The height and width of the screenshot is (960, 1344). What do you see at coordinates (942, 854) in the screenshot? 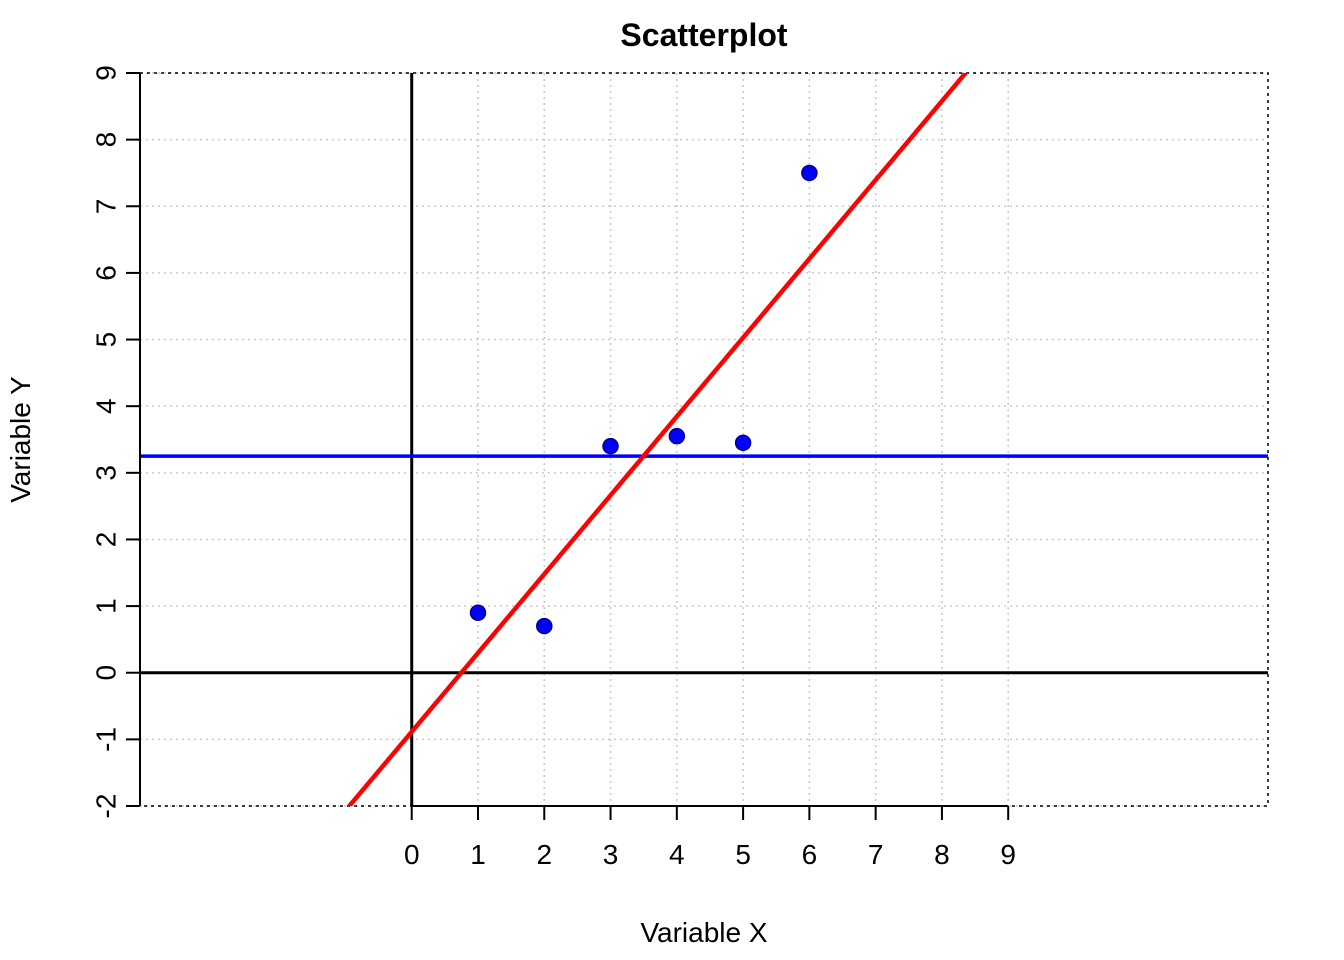
I see `x-tick-label: 8` at bounding box center [942, 854].